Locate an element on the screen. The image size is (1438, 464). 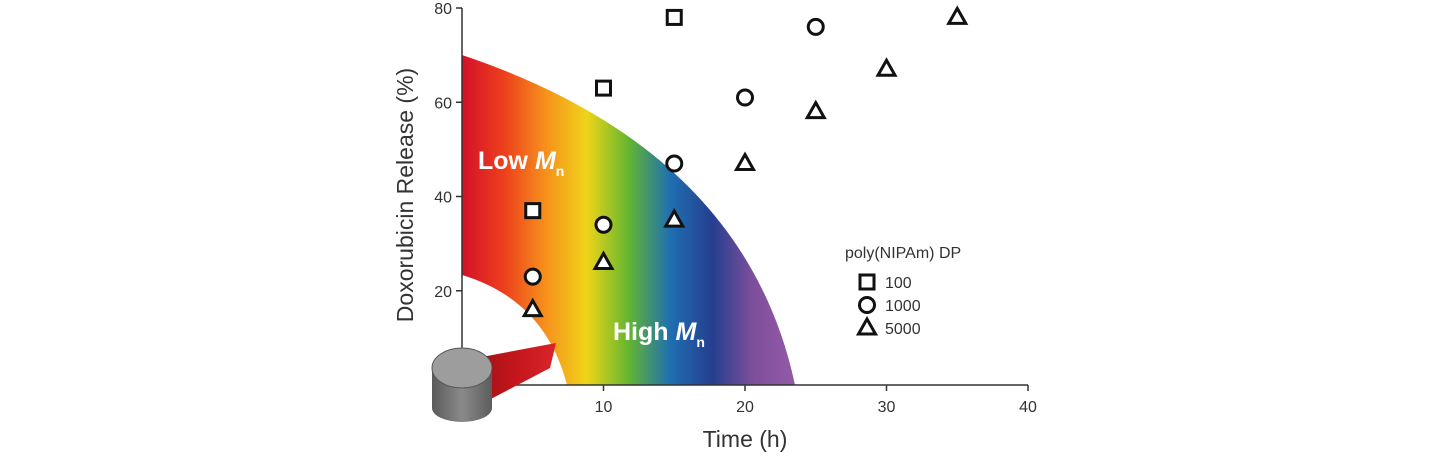
legend: poly(NIPAm) DP 100 1000 5000 is located at coordinates (903, 291).